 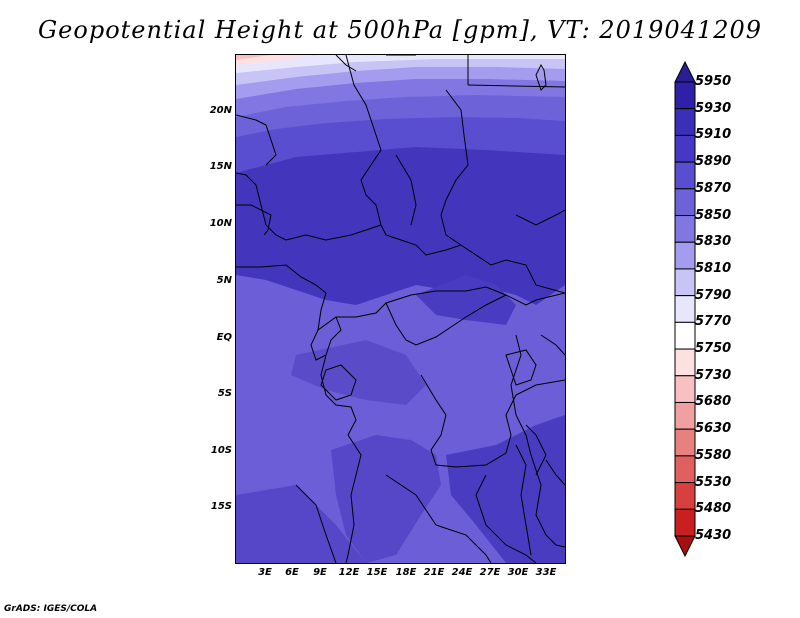 I want to click on colorbar-label: 5630, so click(x=713, y=429).